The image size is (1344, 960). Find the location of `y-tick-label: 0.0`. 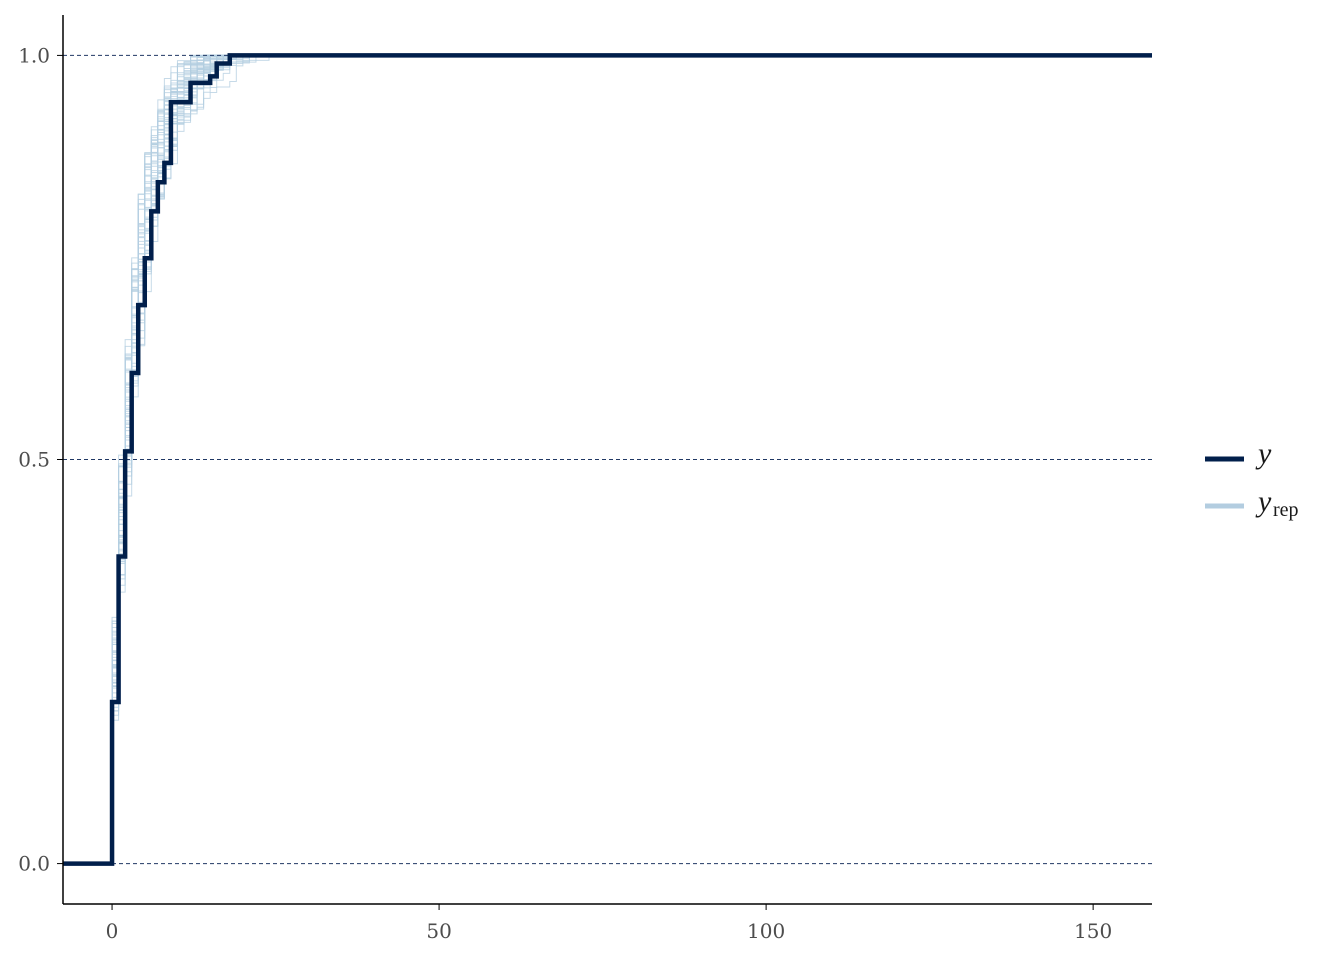

y-tick-label: 0.0 is located at coordinates (34, 864).